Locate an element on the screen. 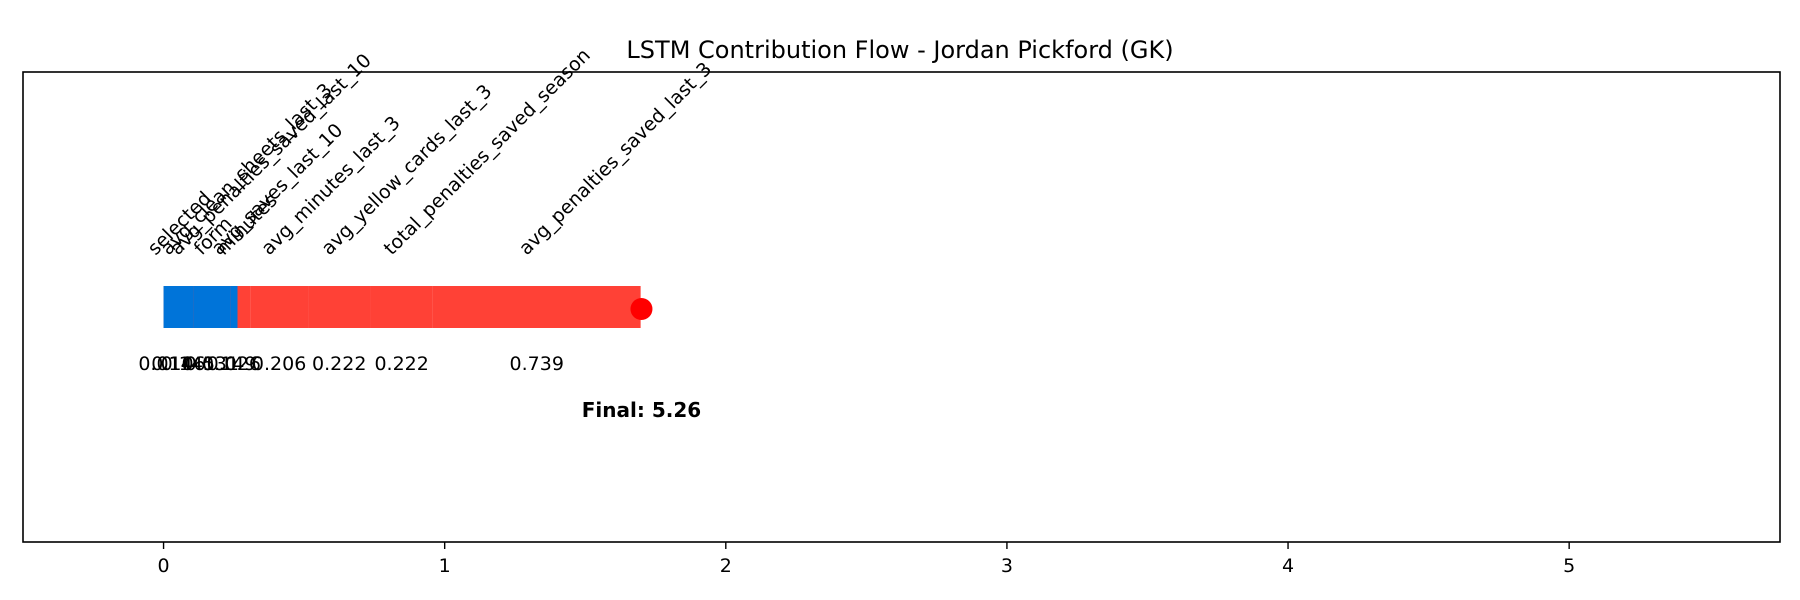  final-value-label: Final: 5.26 is located at coordinates (641, 410).